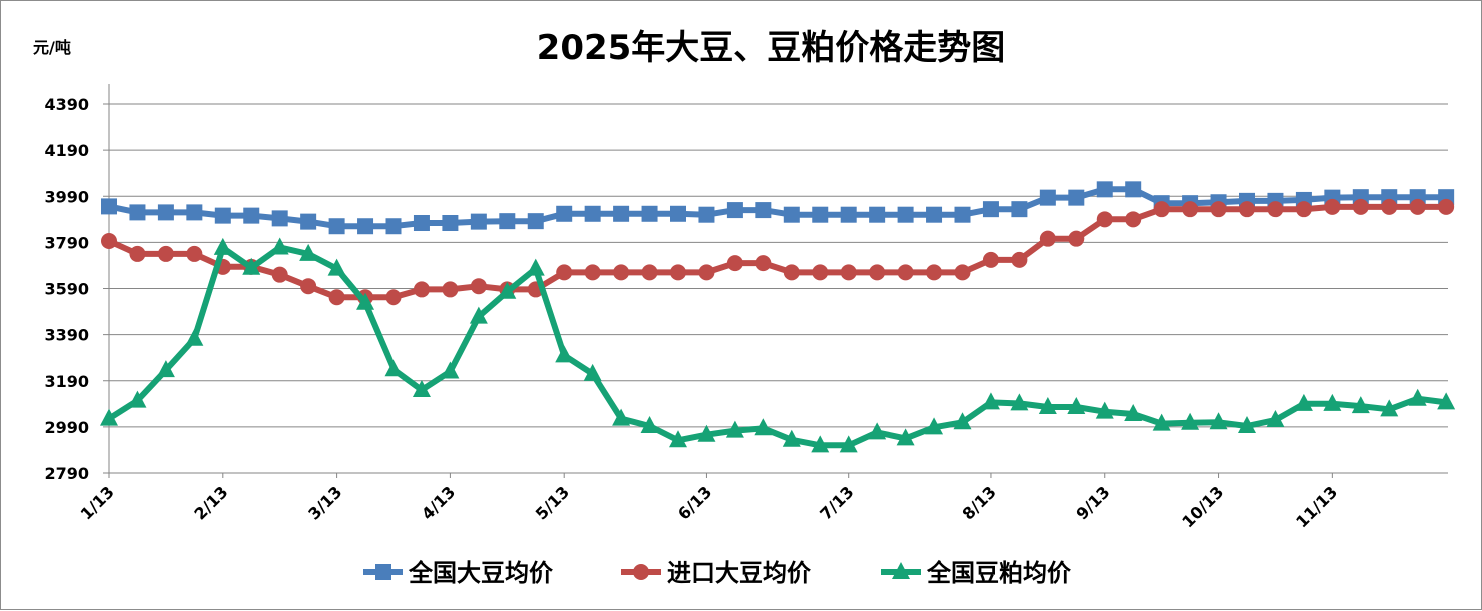 This screenshot has height=611, width=1482. What do you see at coordinates (66, 196) in the screenshot?
I see `y-tick-label: 3990` at bounding box center [66, 196].